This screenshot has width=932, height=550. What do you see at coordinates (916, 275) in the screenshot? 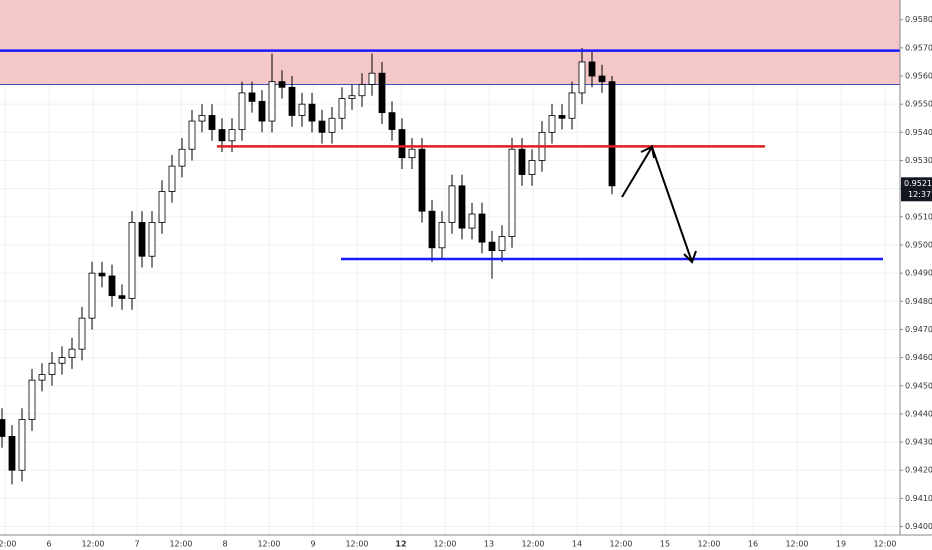
I see `price-axis-bg` at bounding box center [916, 275].